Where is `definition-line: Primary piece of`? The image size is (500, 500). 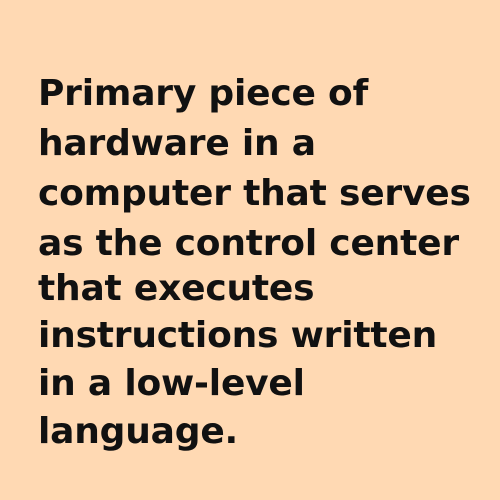 definition-line: Primary piece of is located at coordinates (203, 93).